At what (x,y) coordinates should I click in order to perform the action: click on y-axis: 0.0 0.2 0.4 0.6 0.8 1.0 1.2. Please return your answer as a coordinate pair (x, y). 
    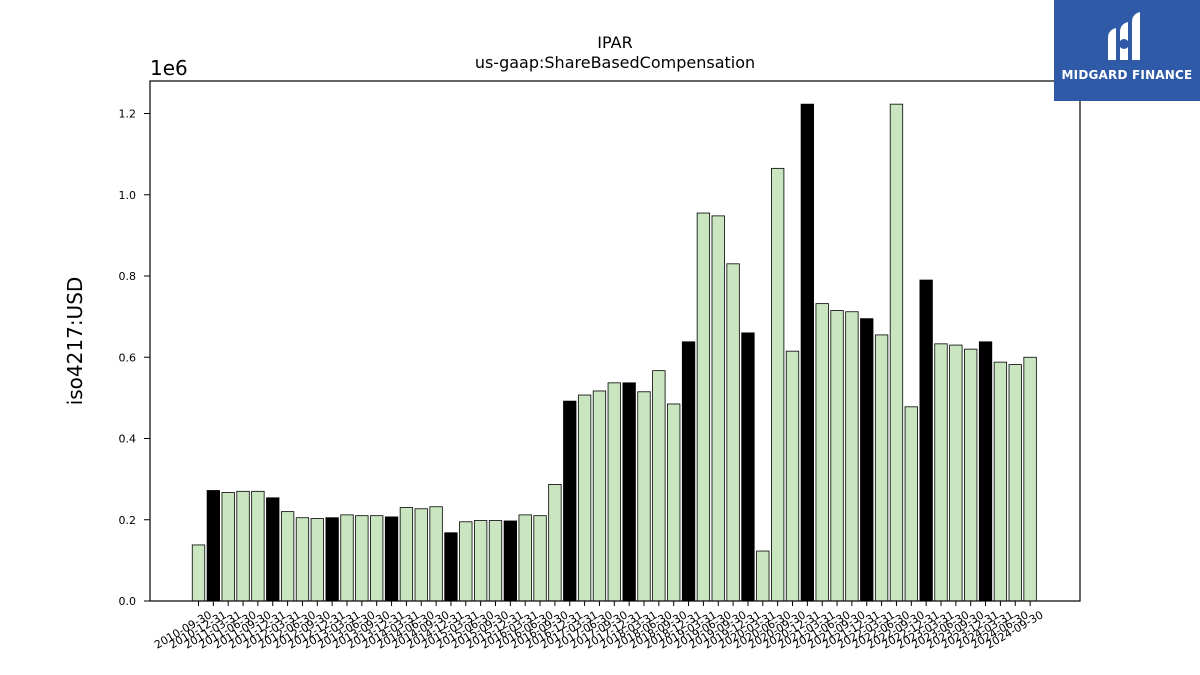
    Looking at the image, I should click on (134, 358).